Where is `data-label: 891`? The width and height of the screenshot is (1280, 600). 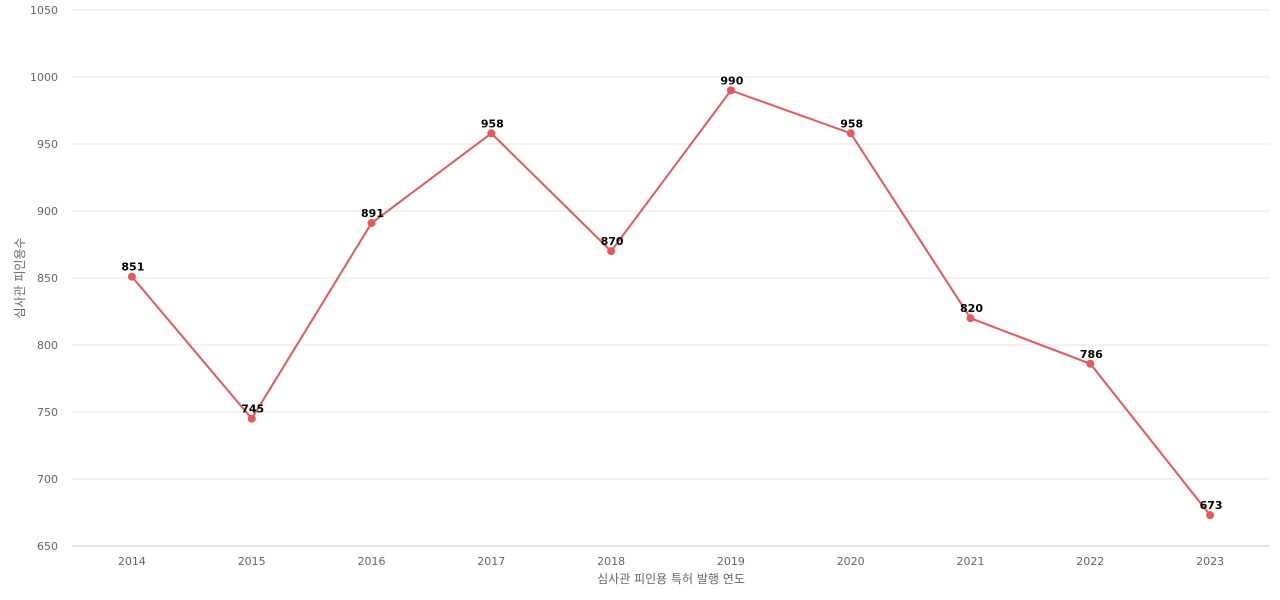
data-label: 891 is located at coordinates (372, 213).